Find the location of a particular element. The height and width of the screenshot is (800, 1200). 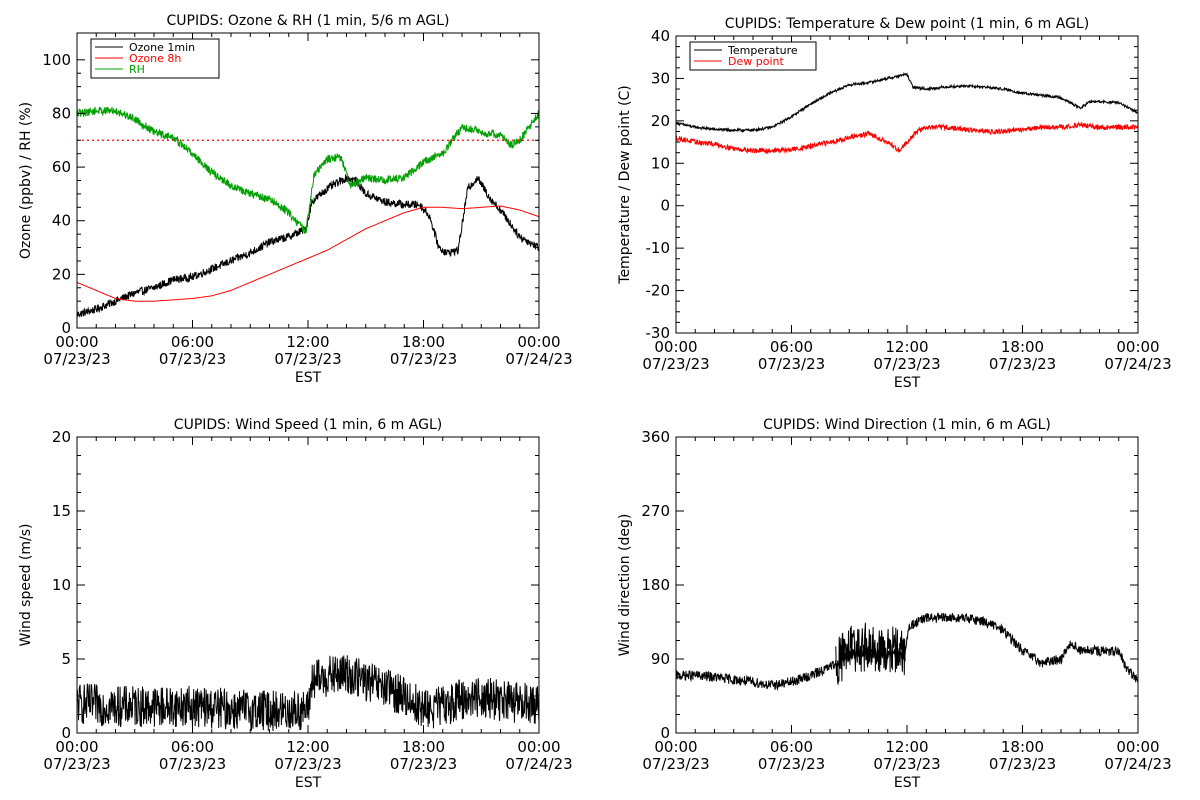

y-axis-label: Ozone (ppbv) / RH (%) is located at coordinates (26, 180).